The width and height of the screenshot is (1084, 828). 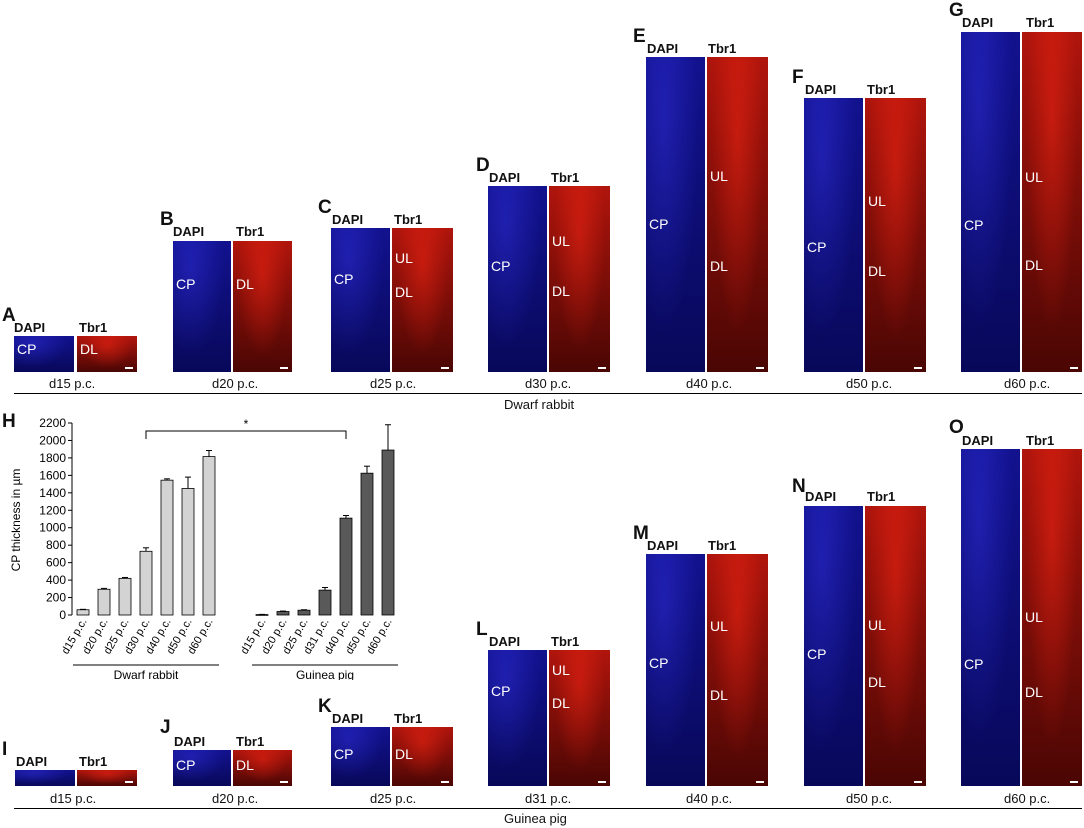 What do you see at coordinates (877, 682) in the screenshot?
I see `panel-n-dl-label: DL` at bounding box center [877, 682].